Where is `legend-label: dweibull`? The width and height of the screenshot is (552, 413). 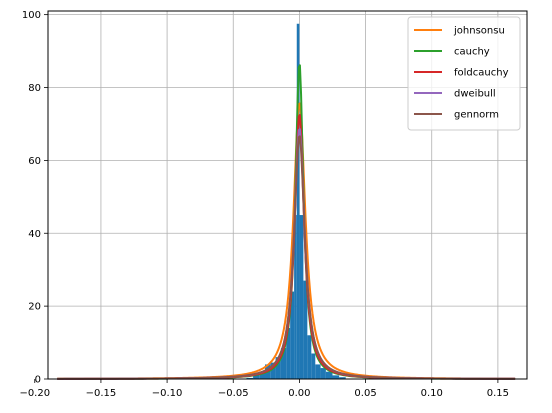
legend-label: dweibull is located at coordinates (475, 94).